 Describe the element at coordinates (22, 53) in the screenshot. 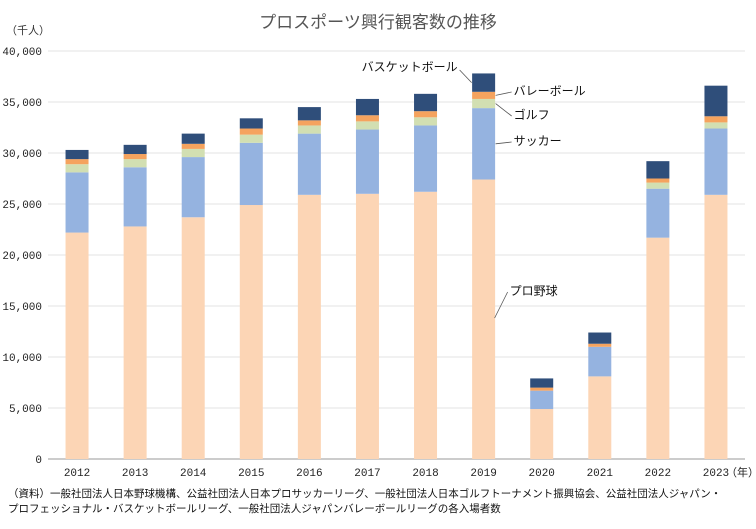

I see `y-tick-label: 40,000` at that location.